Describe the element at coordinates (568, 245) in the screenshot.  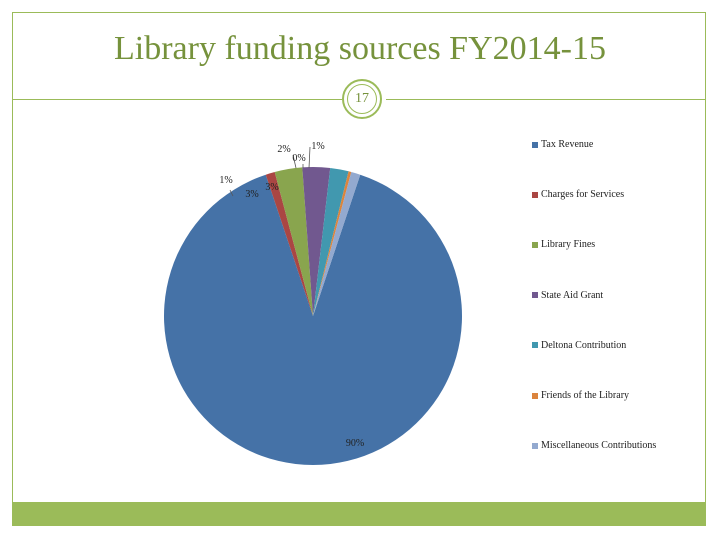
I see `legend-label: Library Fines` at that location.